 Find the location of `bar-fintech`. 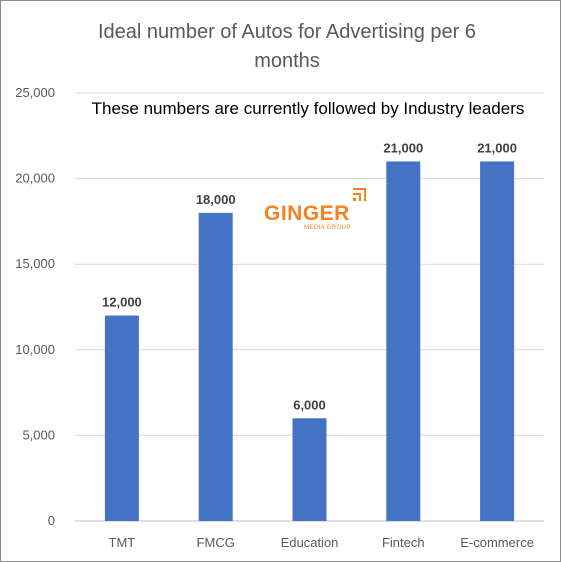

bar-fintech is located at coordinates (403, 341).